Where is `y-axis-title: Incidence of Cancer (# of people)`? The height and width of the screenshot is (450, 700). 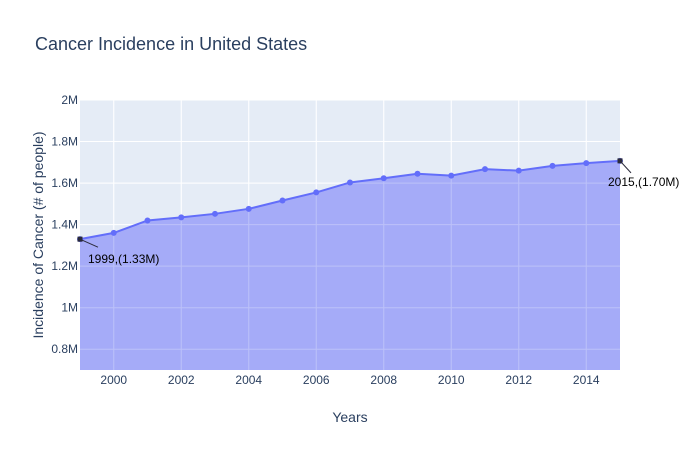 y-axis-title: Incidence of Cancer (# of people) is located at coordinates (38, 234).